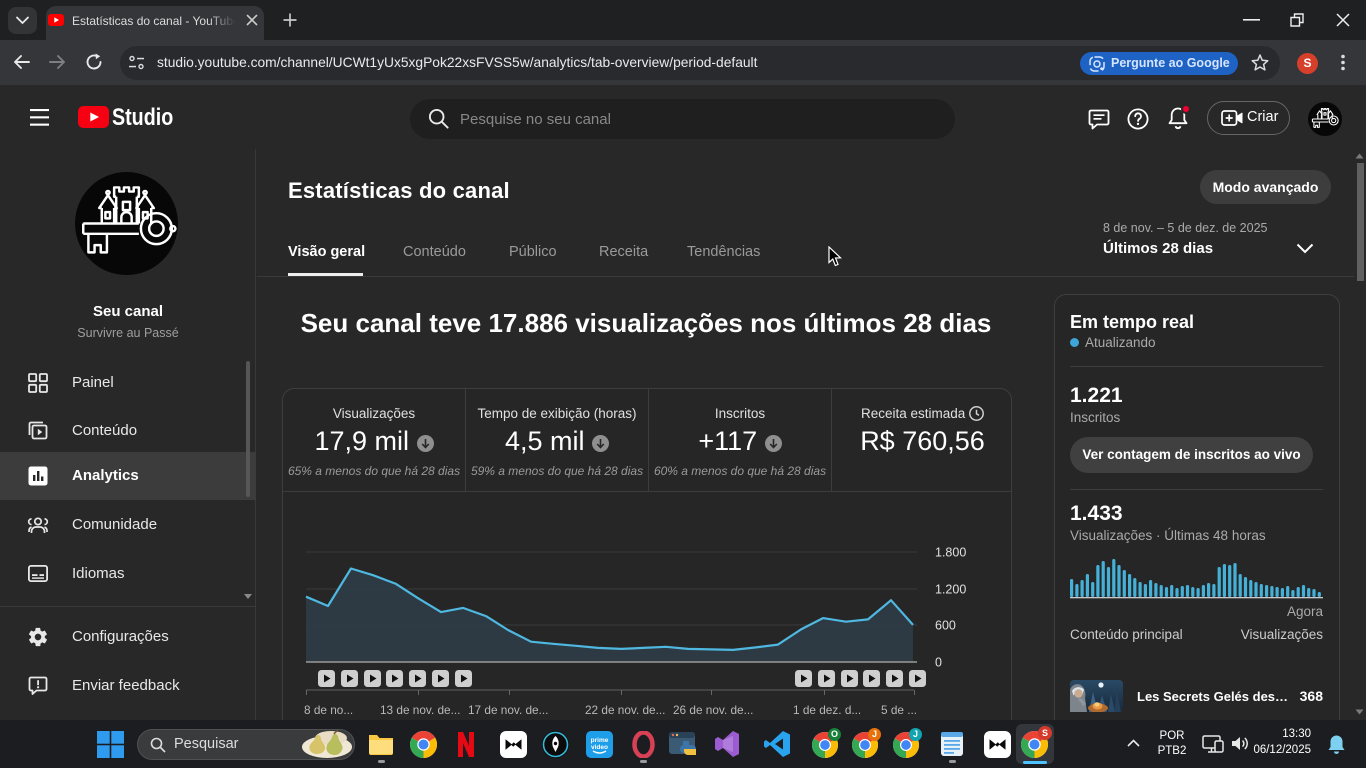  I want to click on svg-text: 1.200, so click(950, 590).